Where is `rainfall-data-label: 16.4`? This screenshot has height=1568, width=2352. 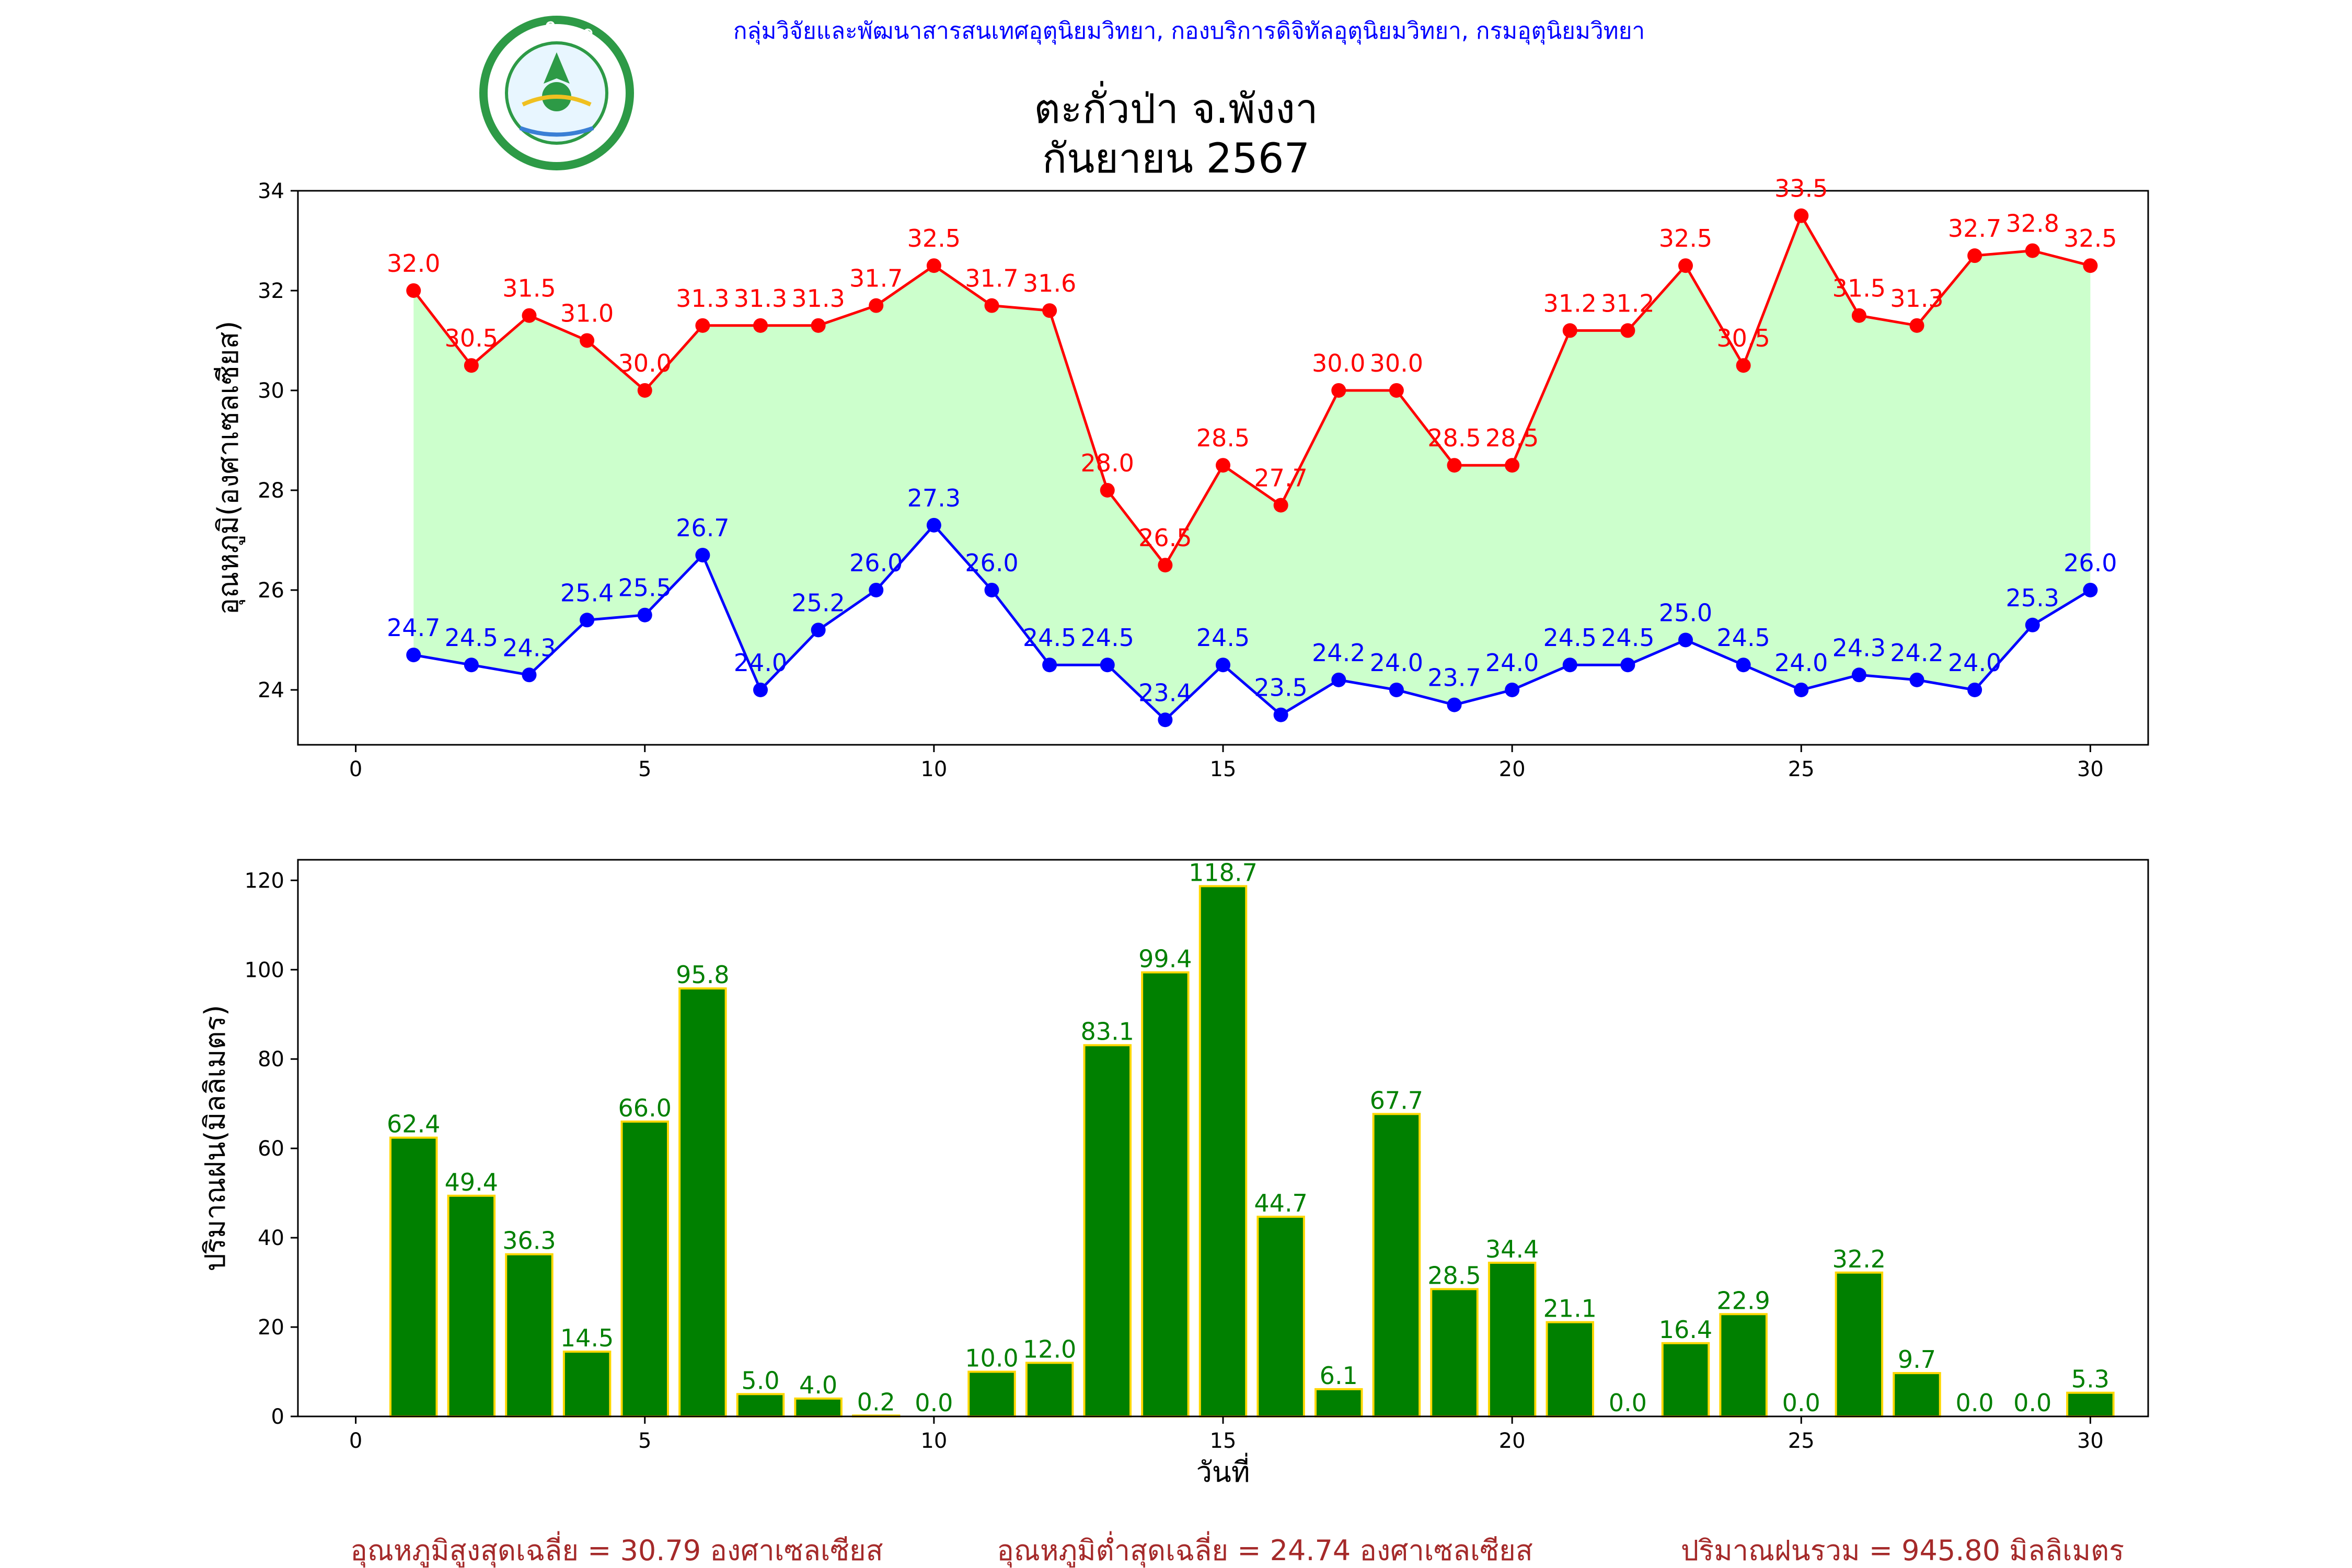
rainfall-data-label: 16.4 is located at coordinates (1685, 1330).